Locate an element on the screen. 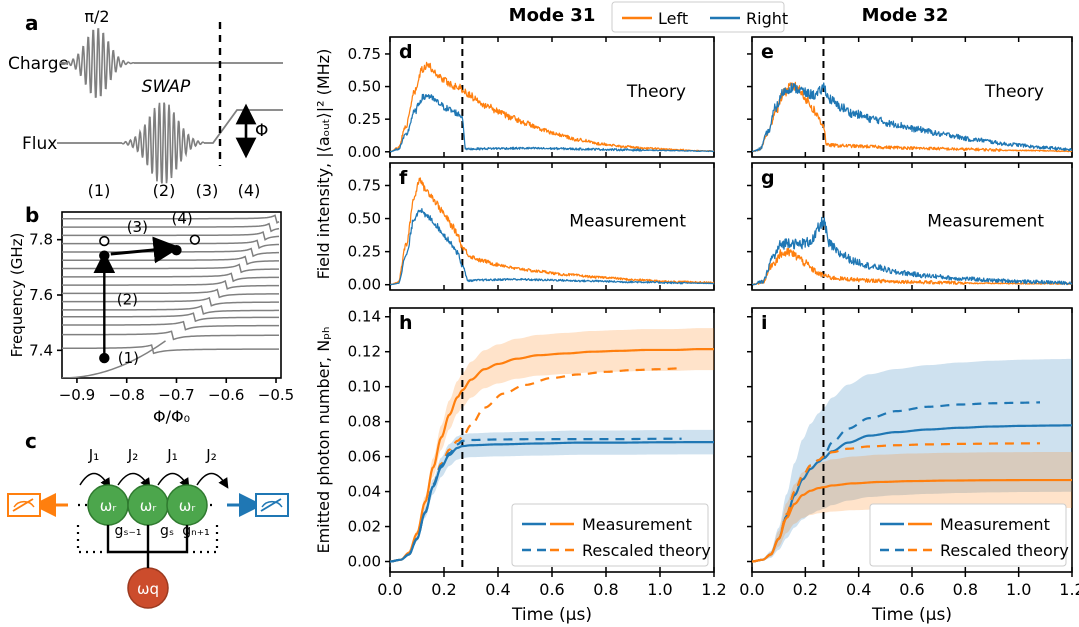 Image resolution: width=1079 pixels, height=627 pixels. panel-i-xtick-label: 0.6 is located at coordinates (911, 589).